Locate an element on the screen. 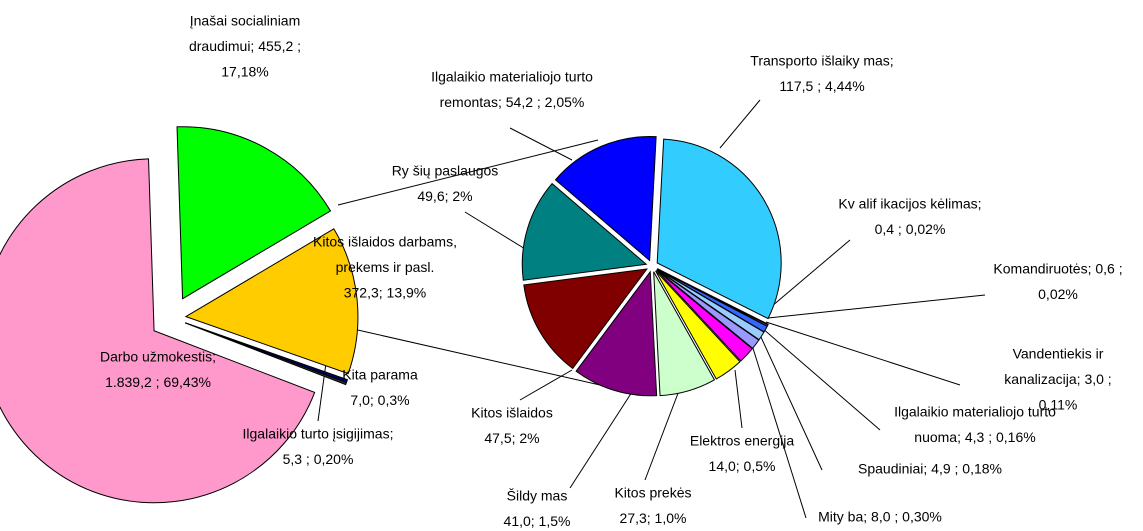  data-label: 0,02% is located at coordinates (1058, 294).